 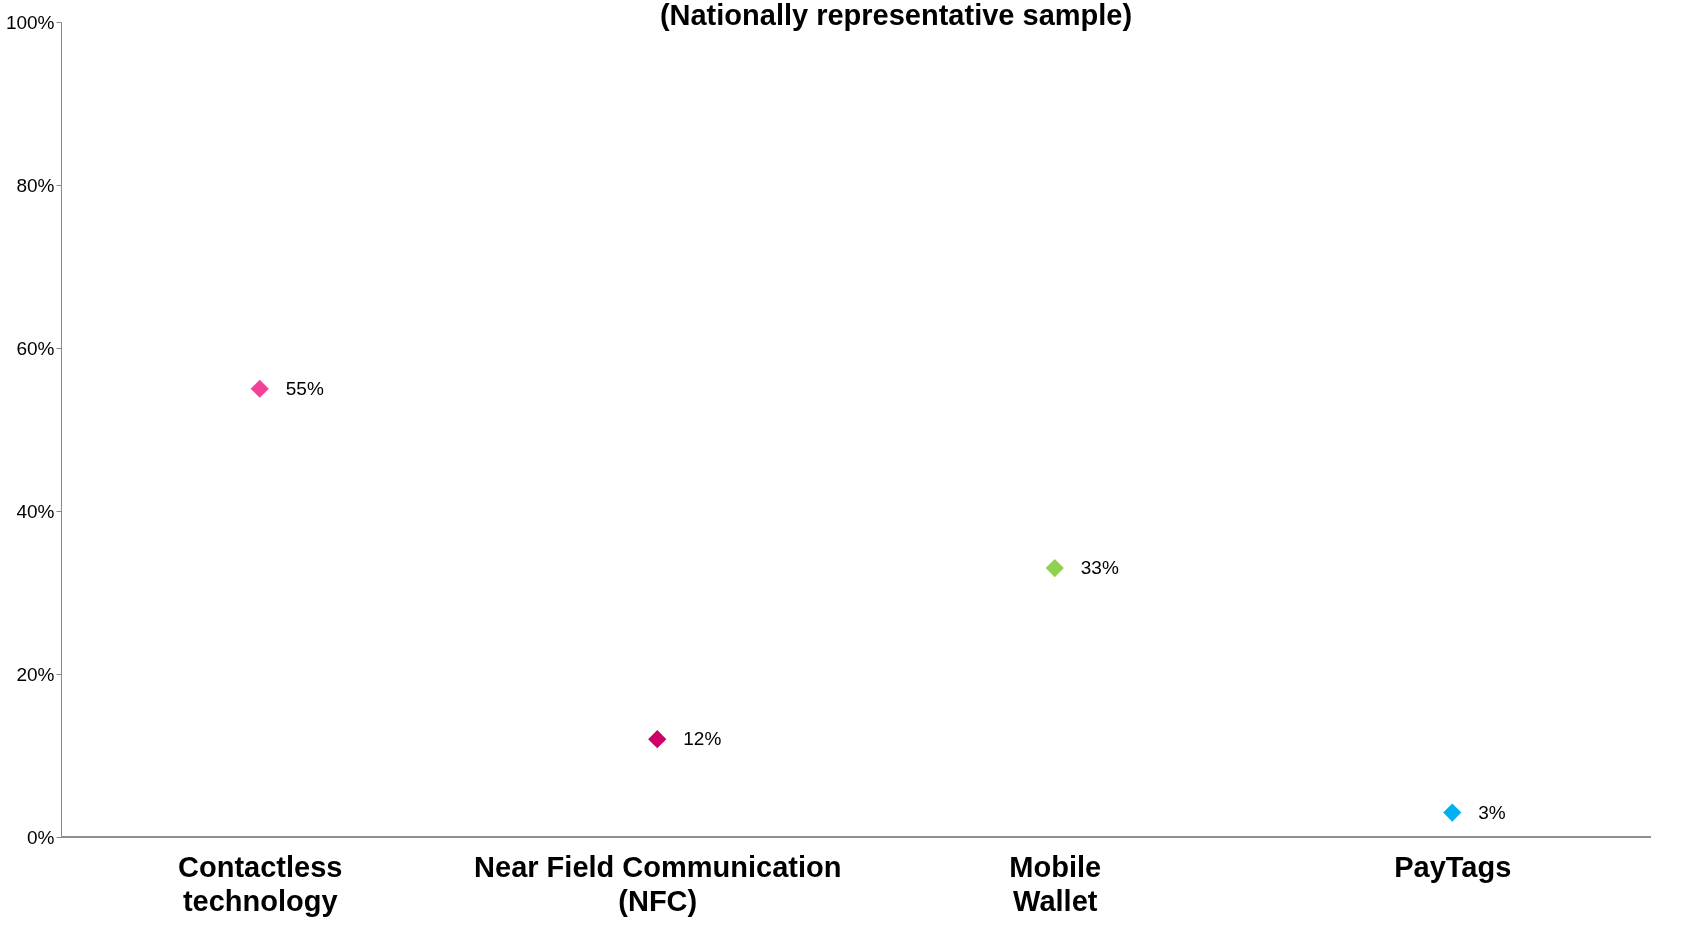 I want to click on x-tick-label: Contactless technology, so click(x=260, y=883).